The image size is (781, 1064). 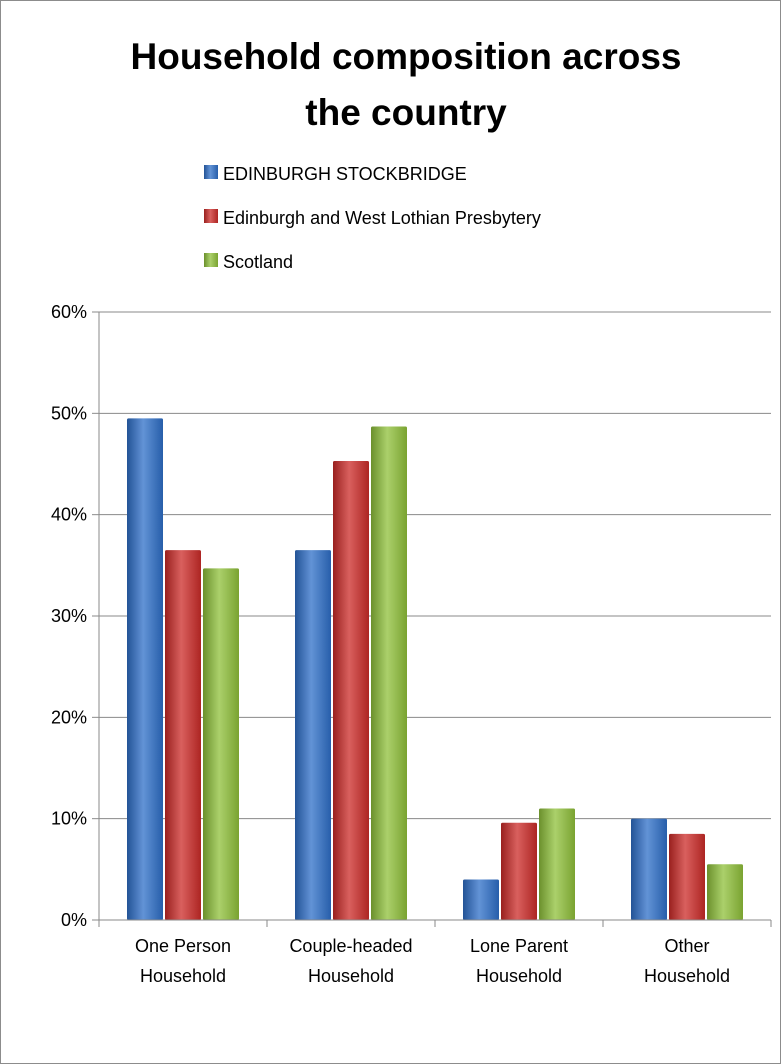 What do you see at coordinates (382, 218) in the screenshot?
I see `legend-label: Edinburgh and West Lothian Presbytery` at bounding box center [382, 218].